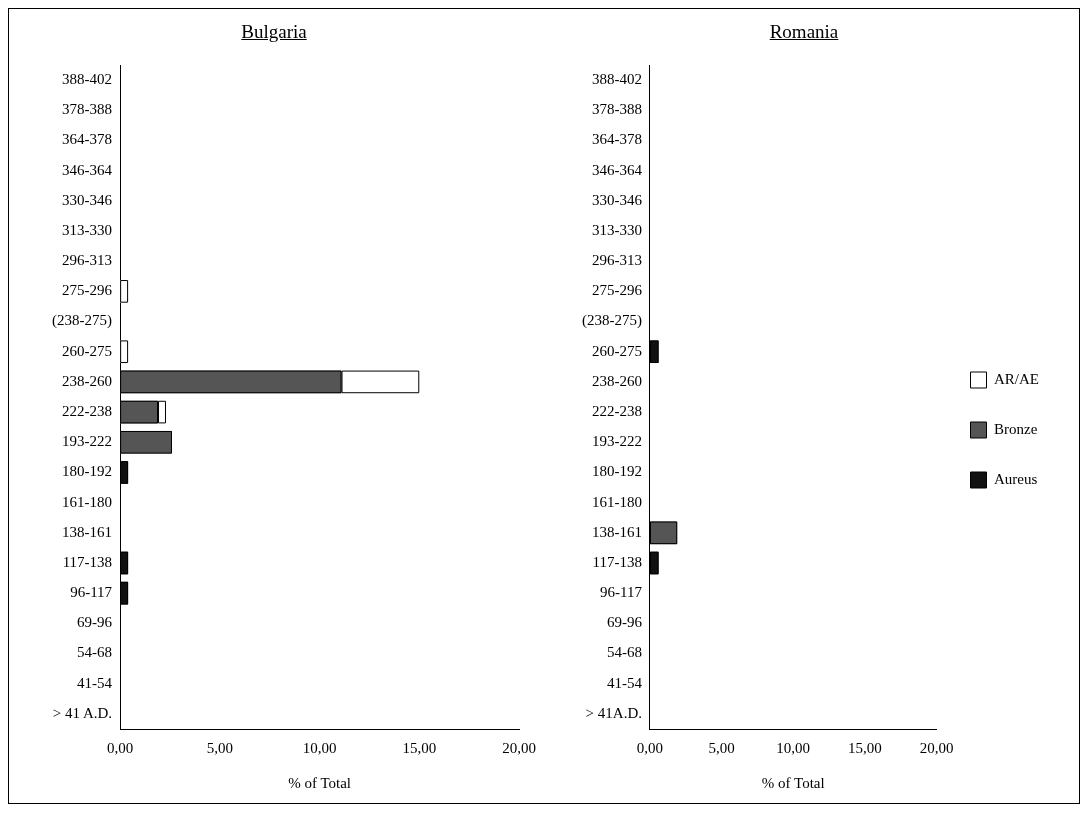 The height and width of the screenshot is (823, 1089). I want to click on chart-title: Romania, so click(804, 32).